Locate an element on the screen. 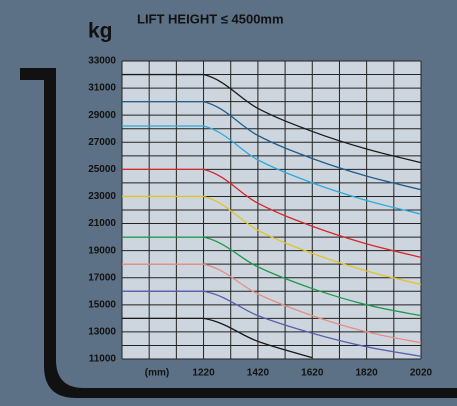  y-tick-label: 17000 is located at coordinates (102, 277).